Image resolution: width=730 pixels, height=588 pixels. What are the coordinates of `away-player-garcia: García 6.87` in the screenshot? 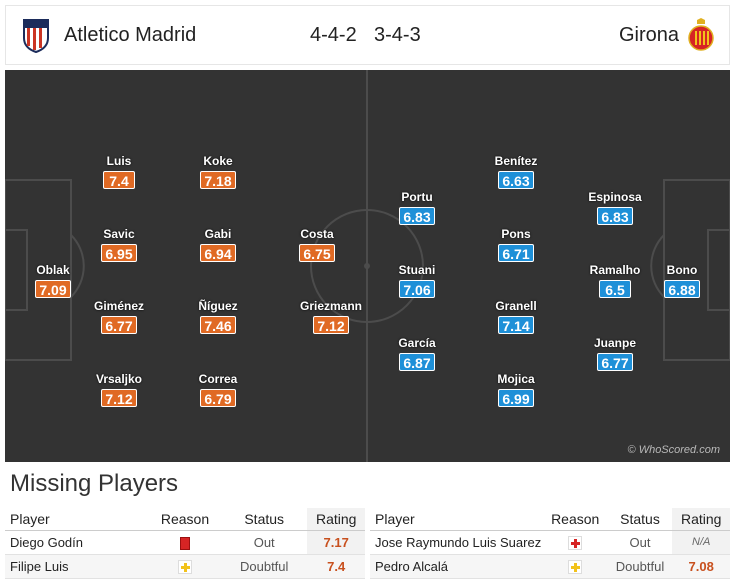 It's located at (417, 354).